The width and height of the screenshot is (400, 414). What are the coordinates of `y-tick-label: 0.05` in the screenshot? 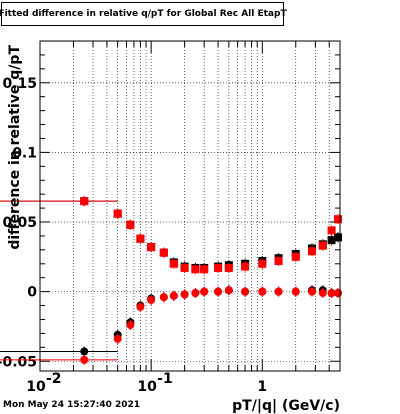 It's located at (19, 223).